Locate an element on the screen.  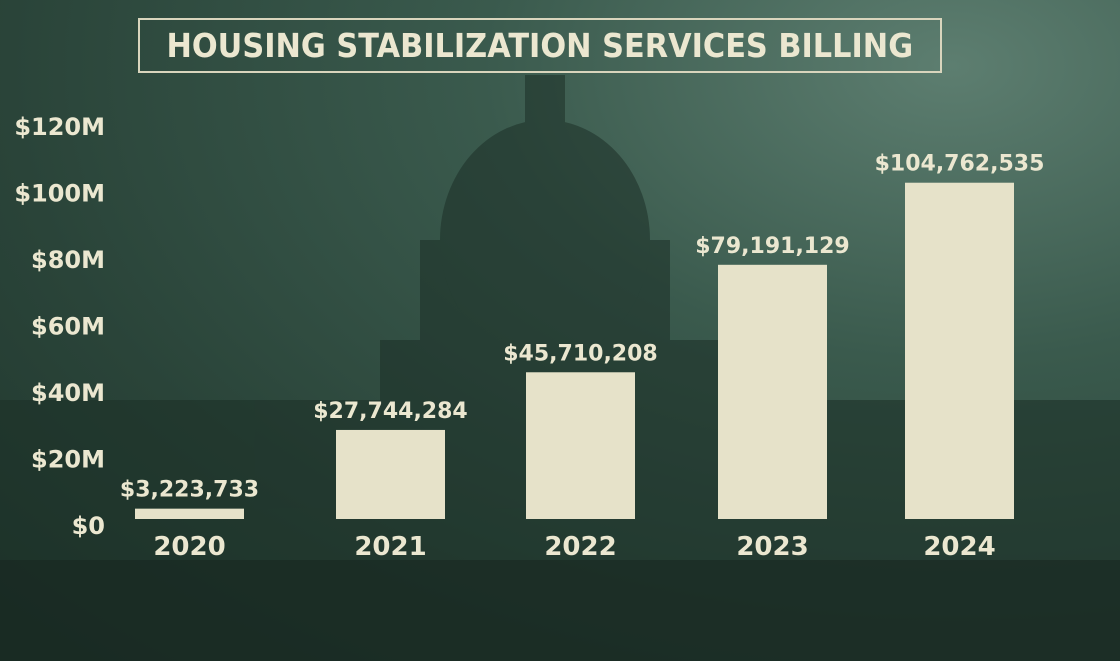
x-tick-label-2023: 2023 is located at coordinates (772, 547).